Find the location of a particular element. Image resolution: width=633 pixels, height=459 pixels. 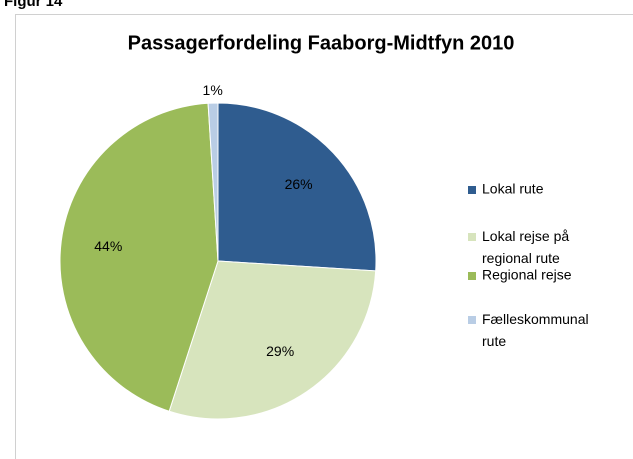

legend-label: Fælleskommunal rute is located at coordinates (535, 330).